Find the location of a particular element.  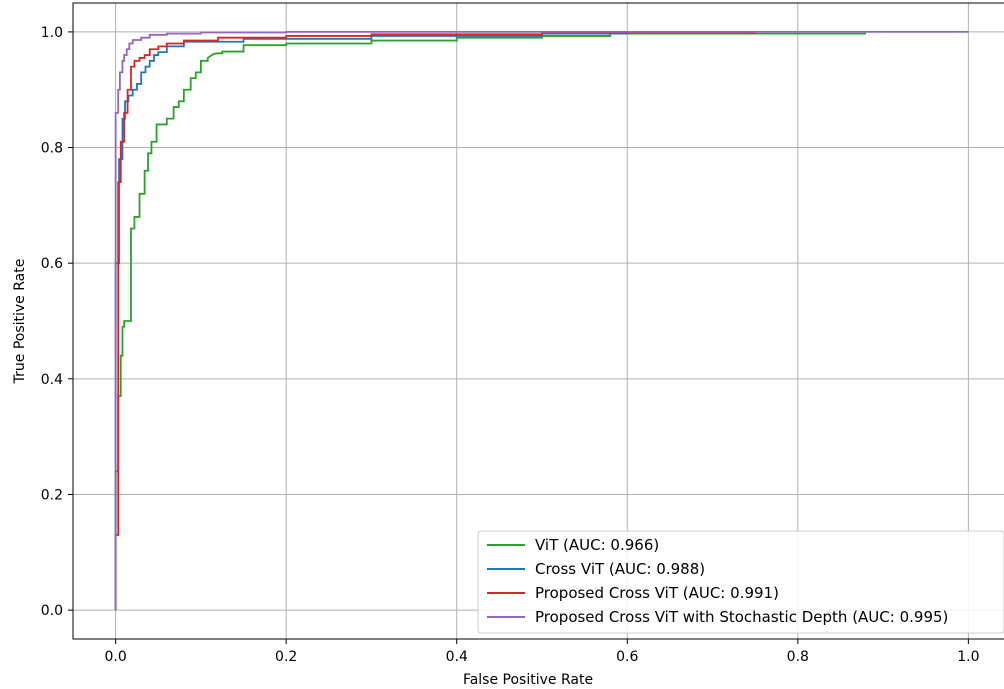

legend-label: Cross ViT (AUC: 0.988) is located at coordinates (620, 569).